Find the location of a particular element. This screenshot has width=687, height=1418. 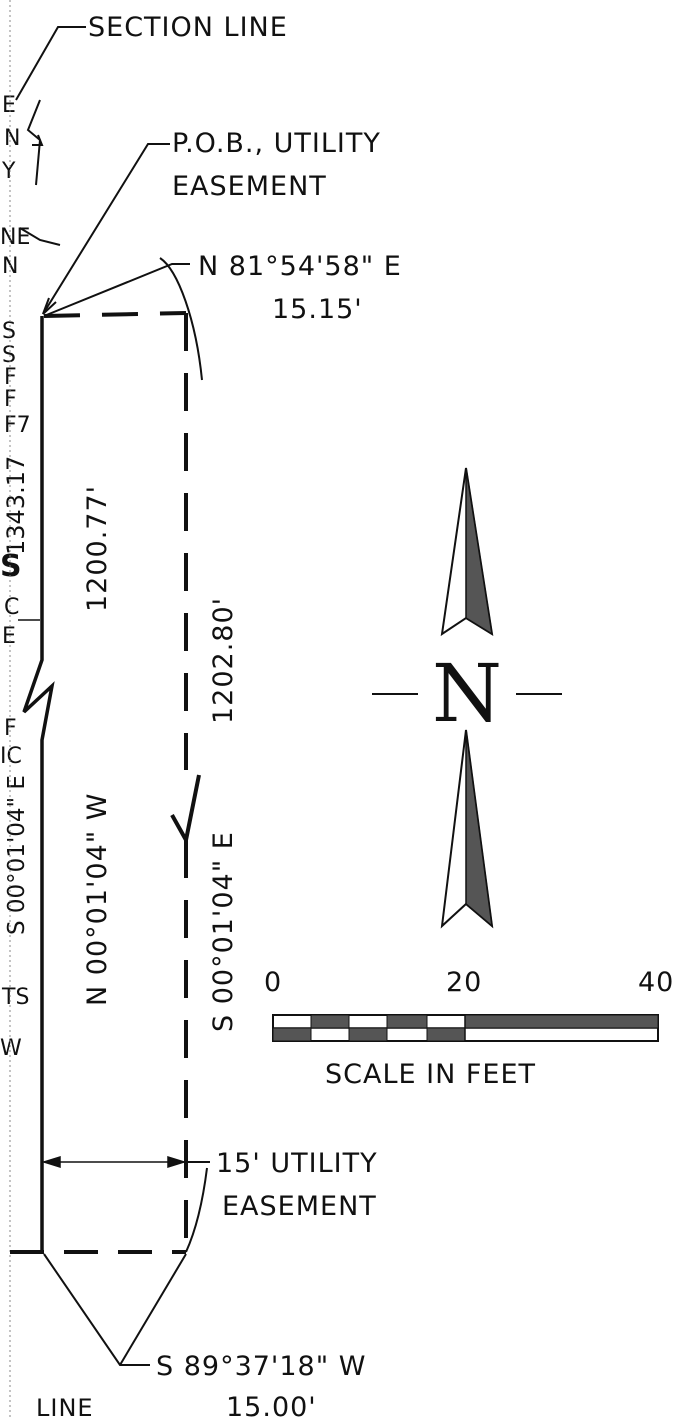

bottom-line-label: LINE is located at coordinates (65, 1406).